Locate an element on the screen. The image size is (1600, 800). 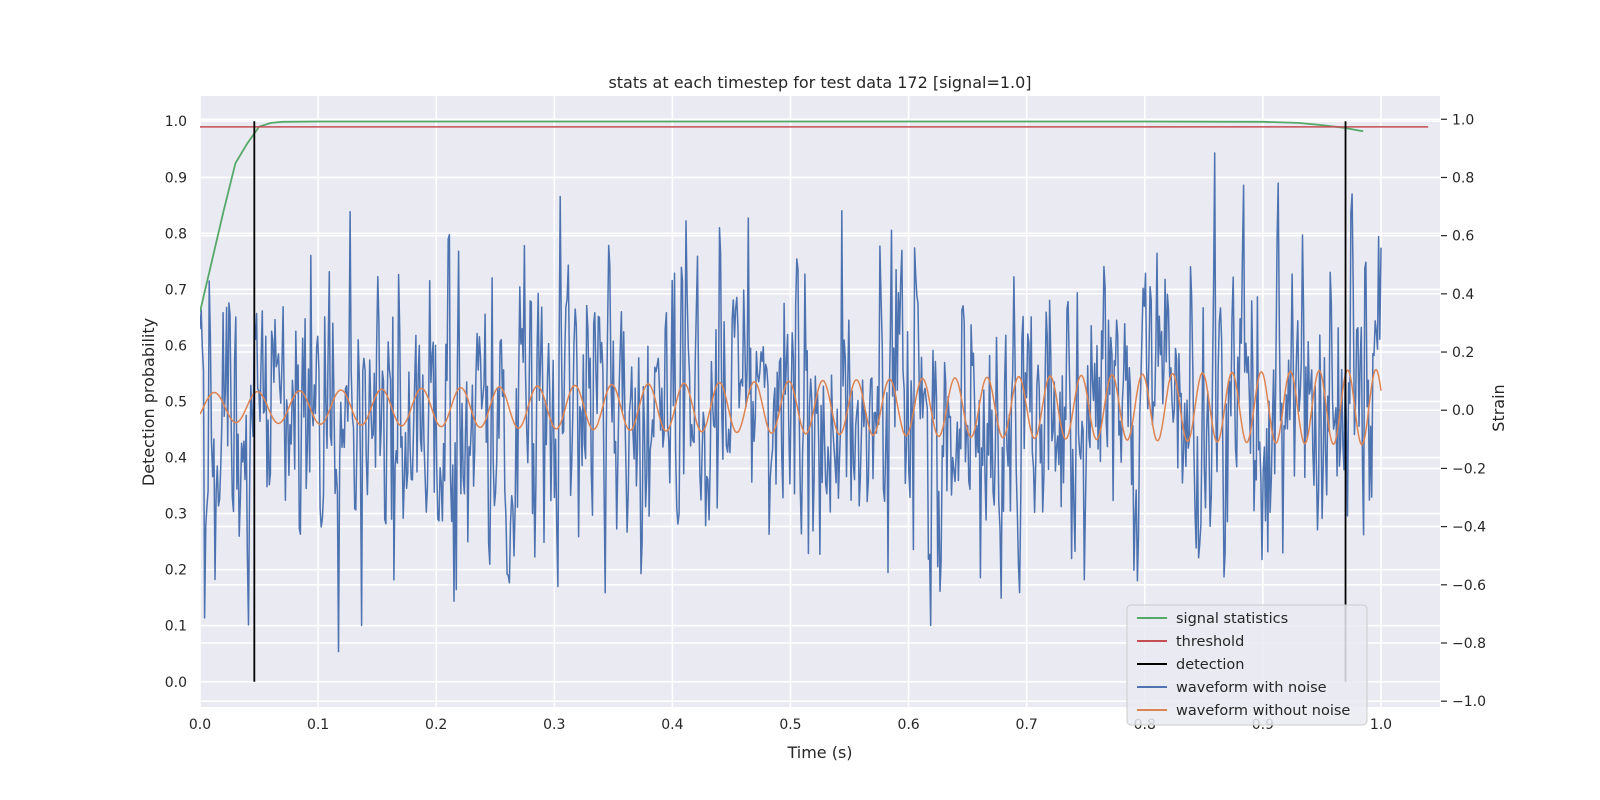
legend-label-waveform-with-noise: waveform with noise is located at coordinates (1251, 688).